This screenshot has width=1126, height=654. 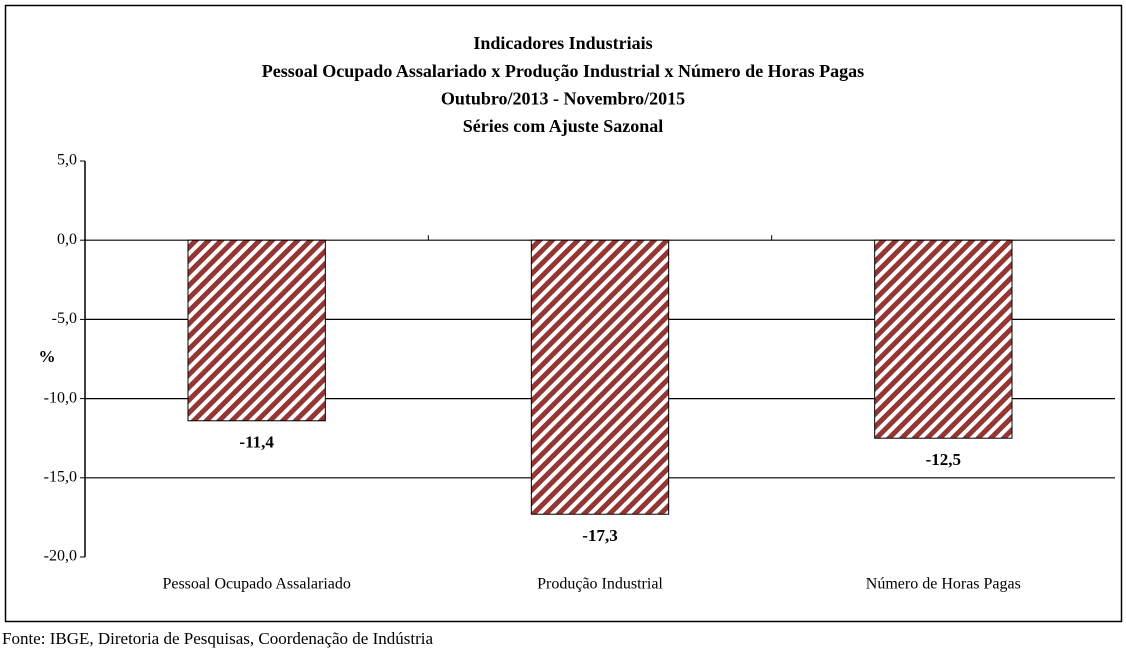 What do you see at coordinates (563, 99) in the screenshot?
I see `chart-title: Outubro/2013 - Novembro/2015` at bounding box center [563, 99].